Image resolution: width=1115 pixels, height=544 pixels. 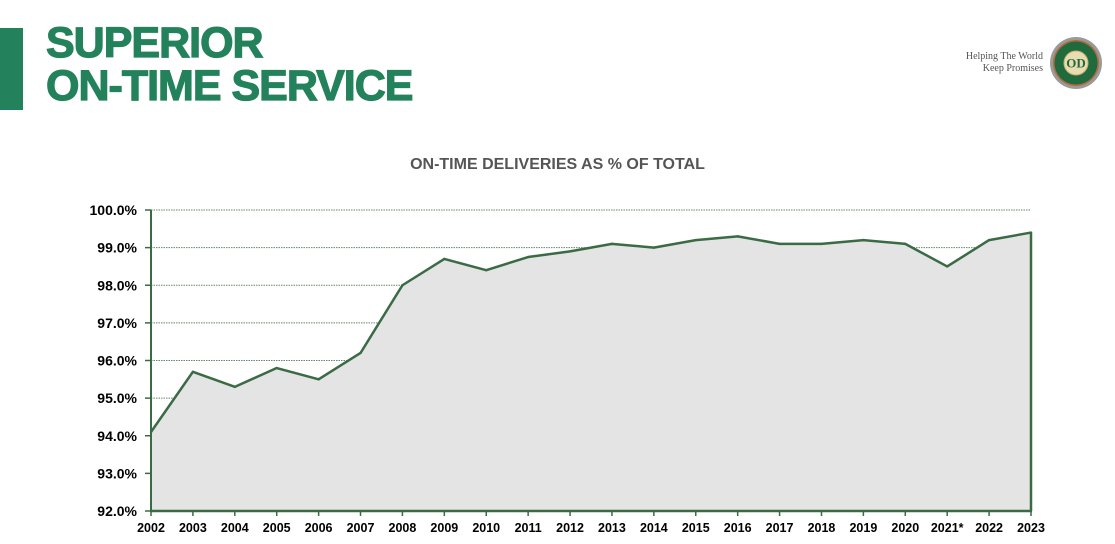 I want to click on svg-text: OD, so click(x=1076, y=63).